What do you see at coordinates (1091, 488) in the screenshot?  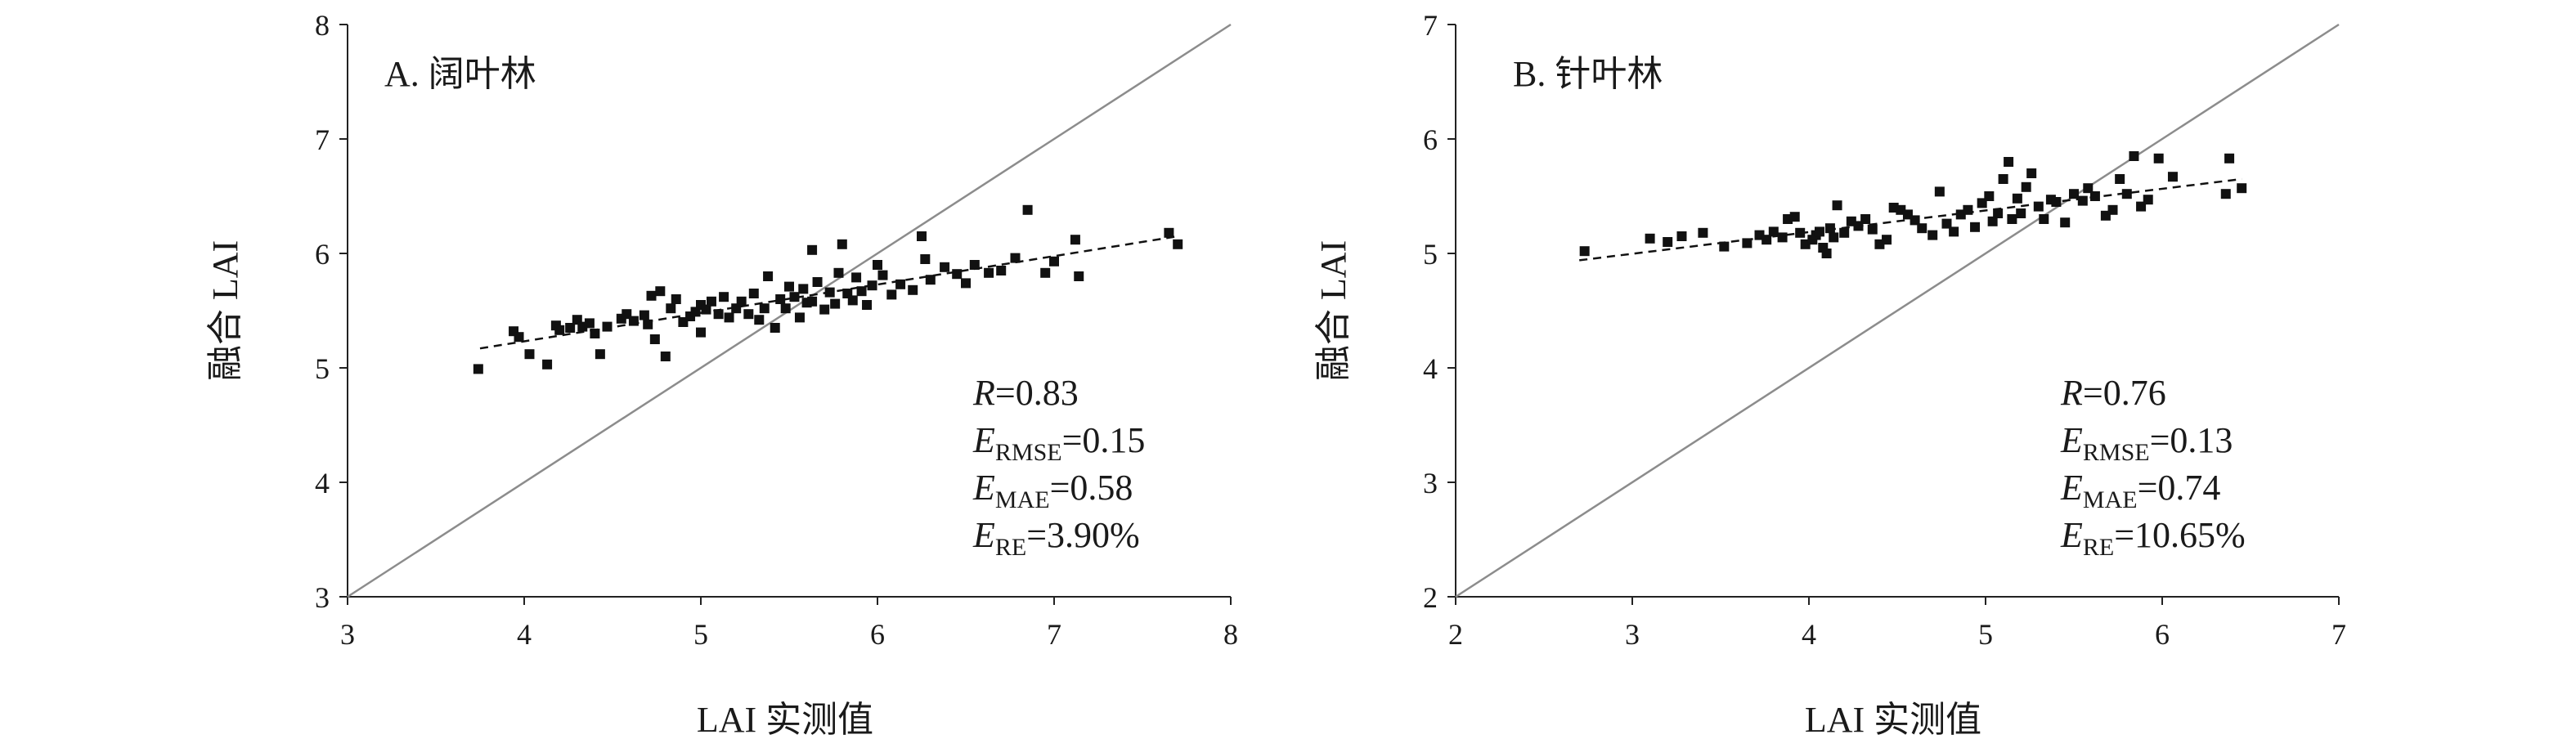 I see `stat-value: =0.58` at bounding box center [1091, 488].